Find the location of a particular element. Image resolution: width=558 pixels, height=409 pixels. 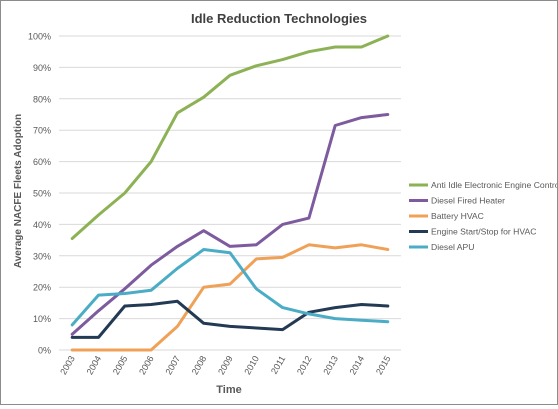

y-tick-label: 50% is located at coordinates (42, 194).